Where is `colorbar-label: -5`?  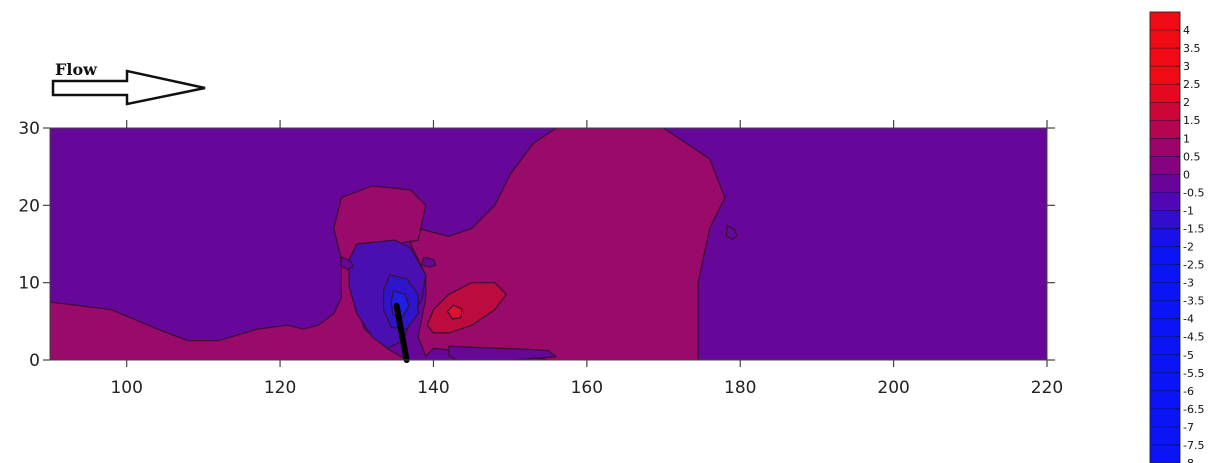
colorbar-label: -5 is located at coordinates (1188, 355).